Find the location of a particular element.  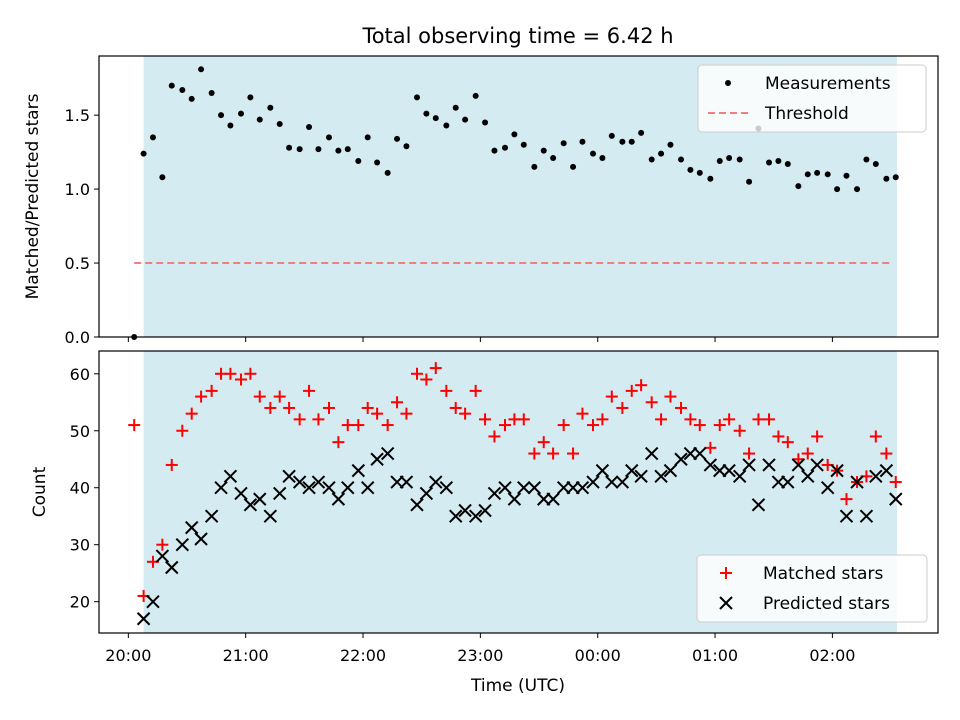

y-tick-label: 0.5 is located at coordinates (77, 263).